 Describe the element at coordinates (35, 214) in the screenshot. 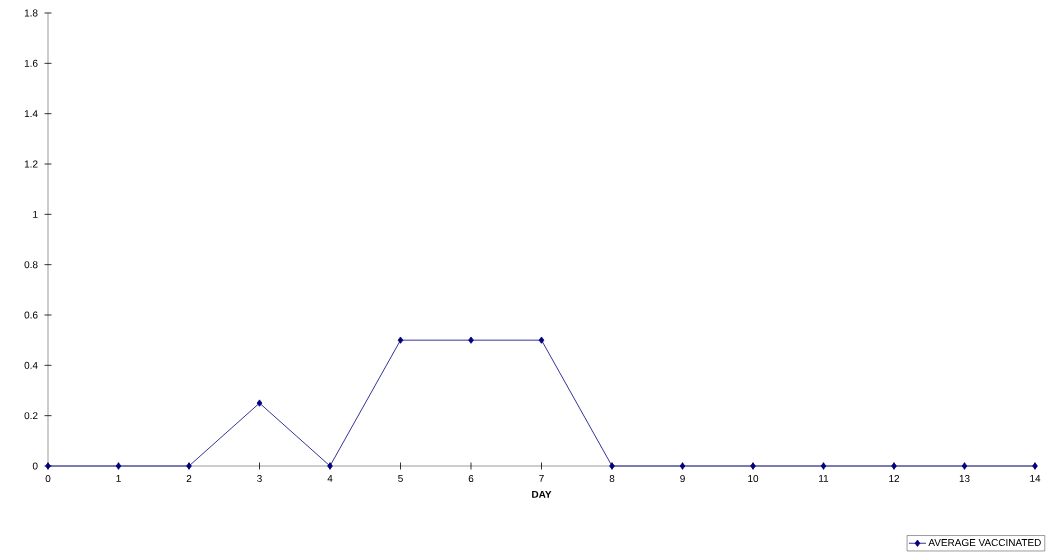

I see `y-tick-label: 1` at that location.